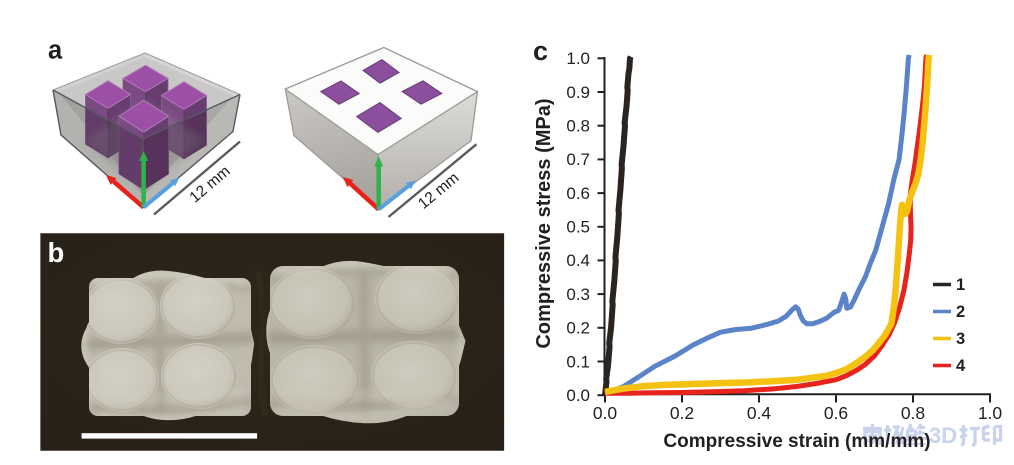 The height and width of the screenshot is (465, 1014). I want to click on svg-text: c, so click(540, 51).